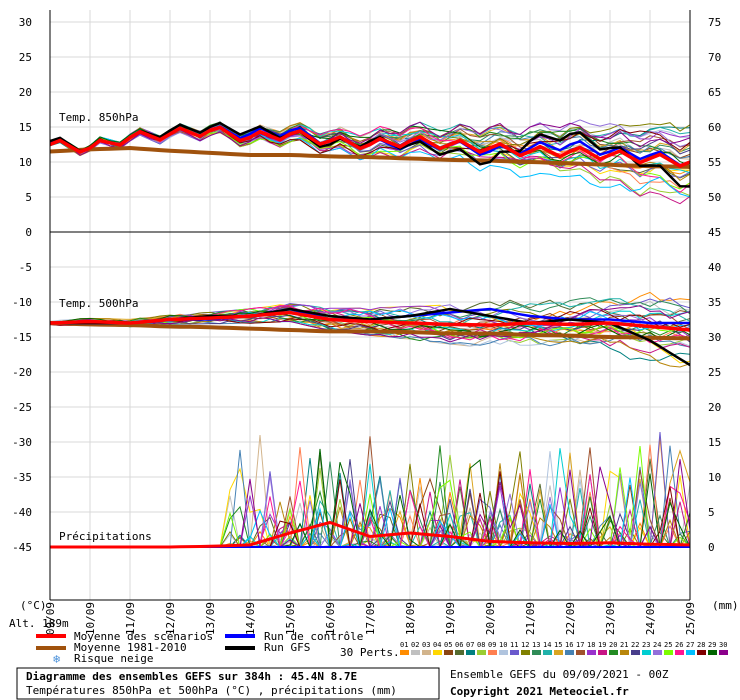  Describe the element at coordinates (646, 645) in the screenshot. I see `pert-legend-label: 23` at that location.